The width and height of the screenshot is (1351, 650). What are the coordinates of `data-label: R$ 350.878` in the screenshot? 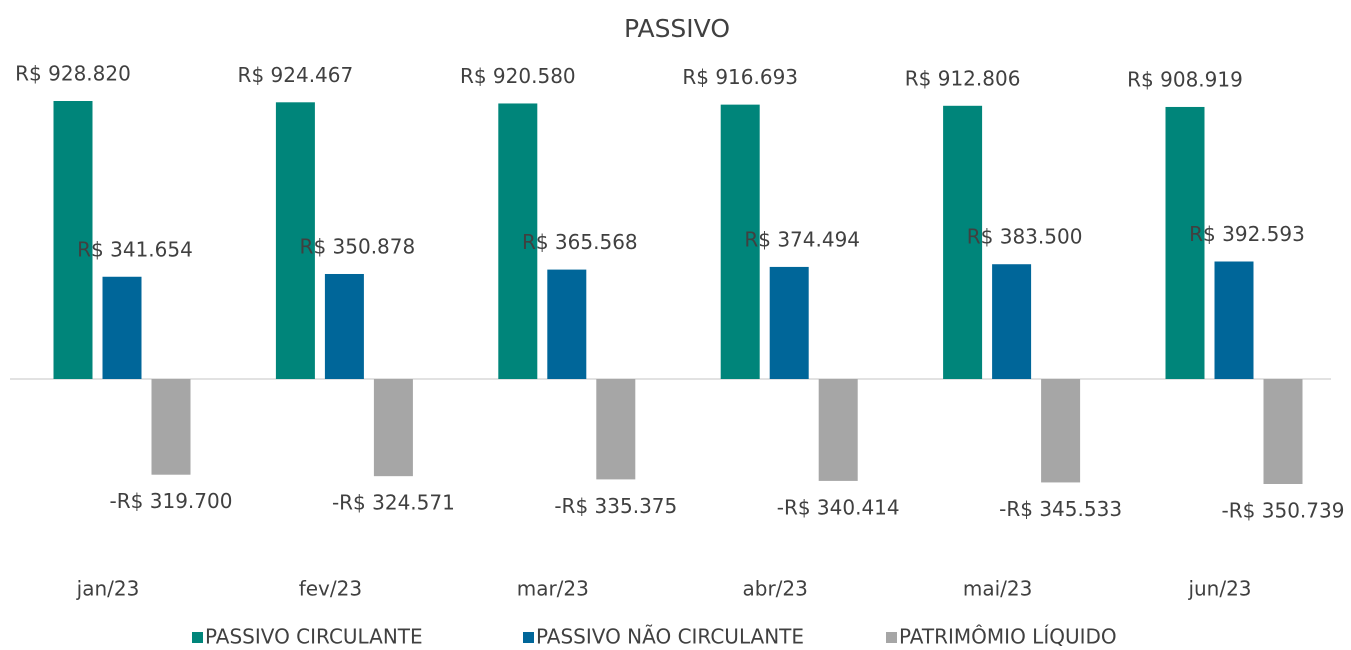 It's located at (358, 246).